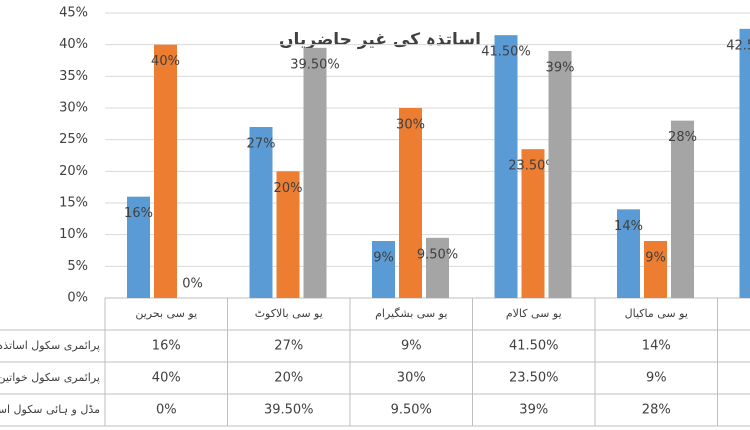 The image size is (750, 430). Describe the element at coordinates (166, 313) in the screenshot. I see `x-tick-label: یو سی بحرین` at that location.